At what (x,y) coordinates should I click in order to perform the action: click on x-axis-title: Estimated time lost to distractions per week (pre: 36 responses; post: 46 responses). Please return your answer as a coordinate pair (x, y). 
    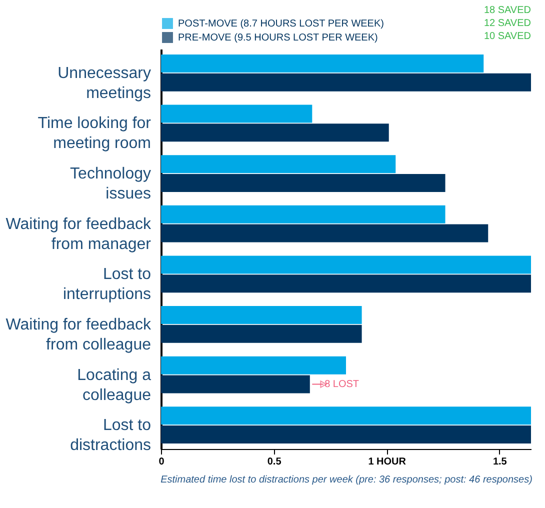
    Looking at the image, I should click on (346, 480).